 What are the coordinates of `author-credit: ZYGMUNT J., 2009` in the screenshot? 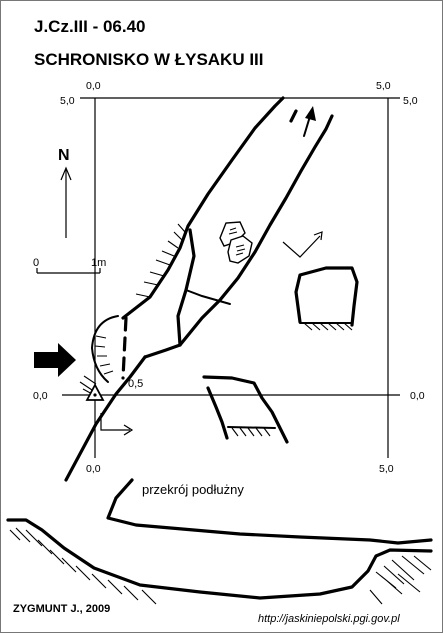 It's located at (61, 609).